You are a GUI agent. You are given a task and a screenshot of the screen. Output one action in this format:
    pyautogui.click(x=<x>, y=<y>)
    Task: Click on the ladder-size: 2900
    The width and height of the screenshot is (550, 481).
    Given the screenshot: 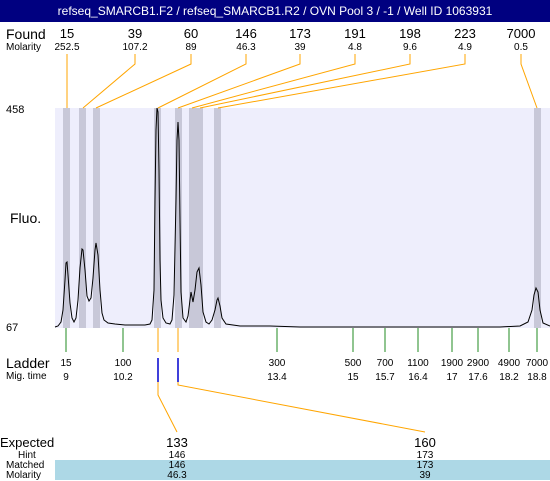 What is the action you would take?
    pyautogui.click(x=478, y=363)
    